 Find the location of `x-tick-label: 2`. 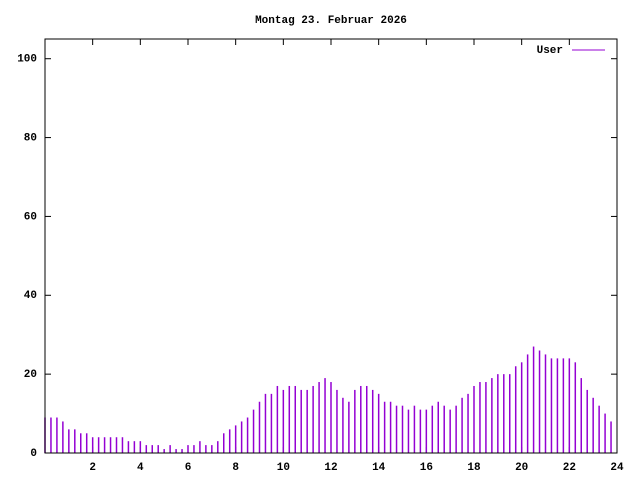

x-tick-label: 2 is located at coordinates (92, 468).